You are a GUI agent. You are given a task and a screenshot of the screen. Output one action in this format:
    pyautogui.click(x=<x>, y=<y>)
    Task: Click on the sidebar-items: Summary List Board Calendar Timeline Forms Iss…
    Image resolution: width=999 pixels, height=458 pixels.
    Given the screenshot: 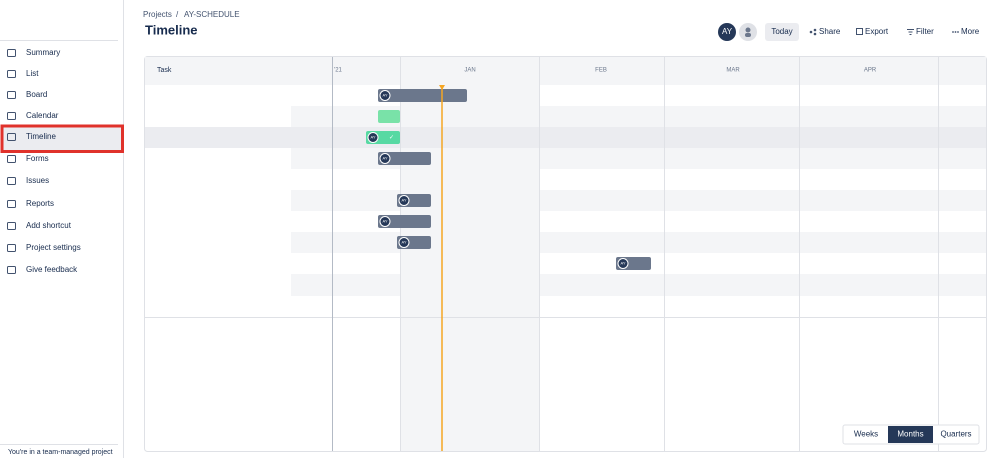 What is the action you would take?
    pyautogui.click(x=44, y=161)
    